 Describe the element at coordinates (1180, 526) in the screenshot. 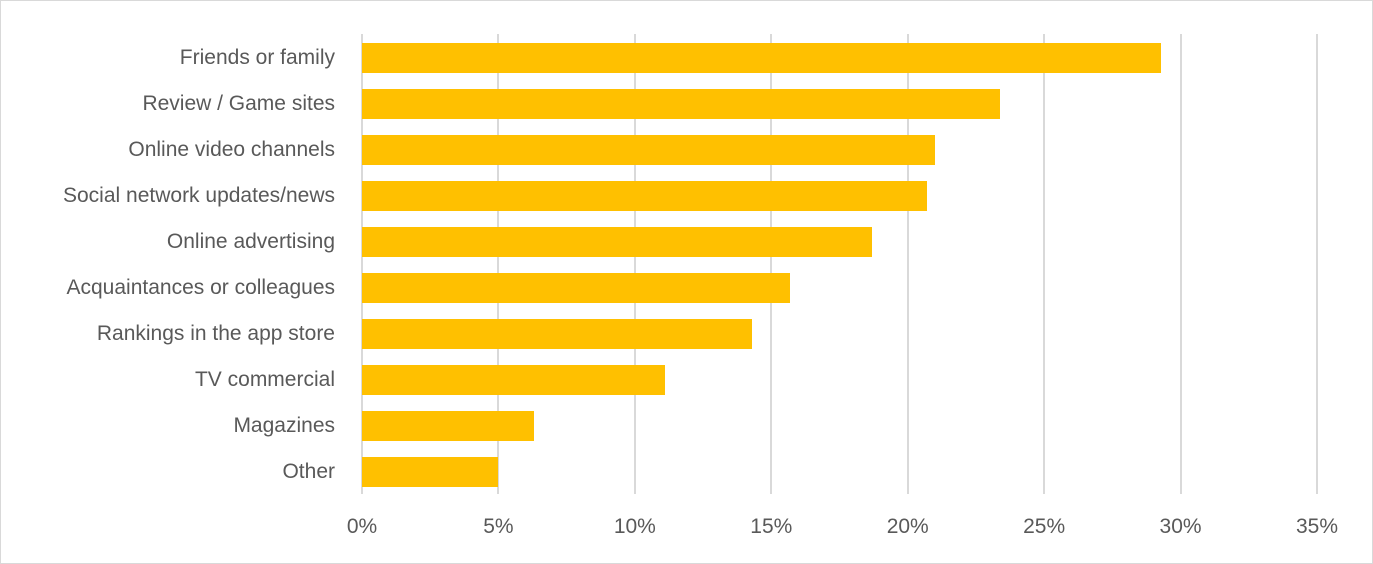

I see `x-tick-label: 30%` at that location.